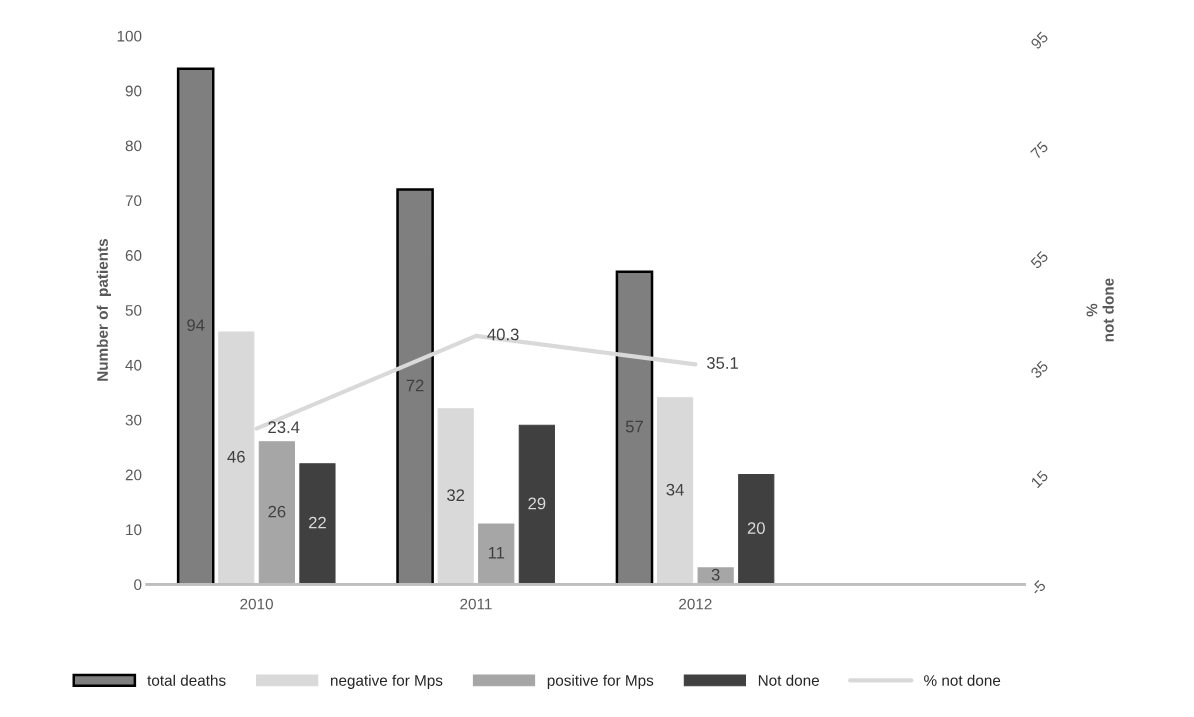 This screenshot has height=717, width=1194. I want to click on legend-label: Not done, so click(788, 680).